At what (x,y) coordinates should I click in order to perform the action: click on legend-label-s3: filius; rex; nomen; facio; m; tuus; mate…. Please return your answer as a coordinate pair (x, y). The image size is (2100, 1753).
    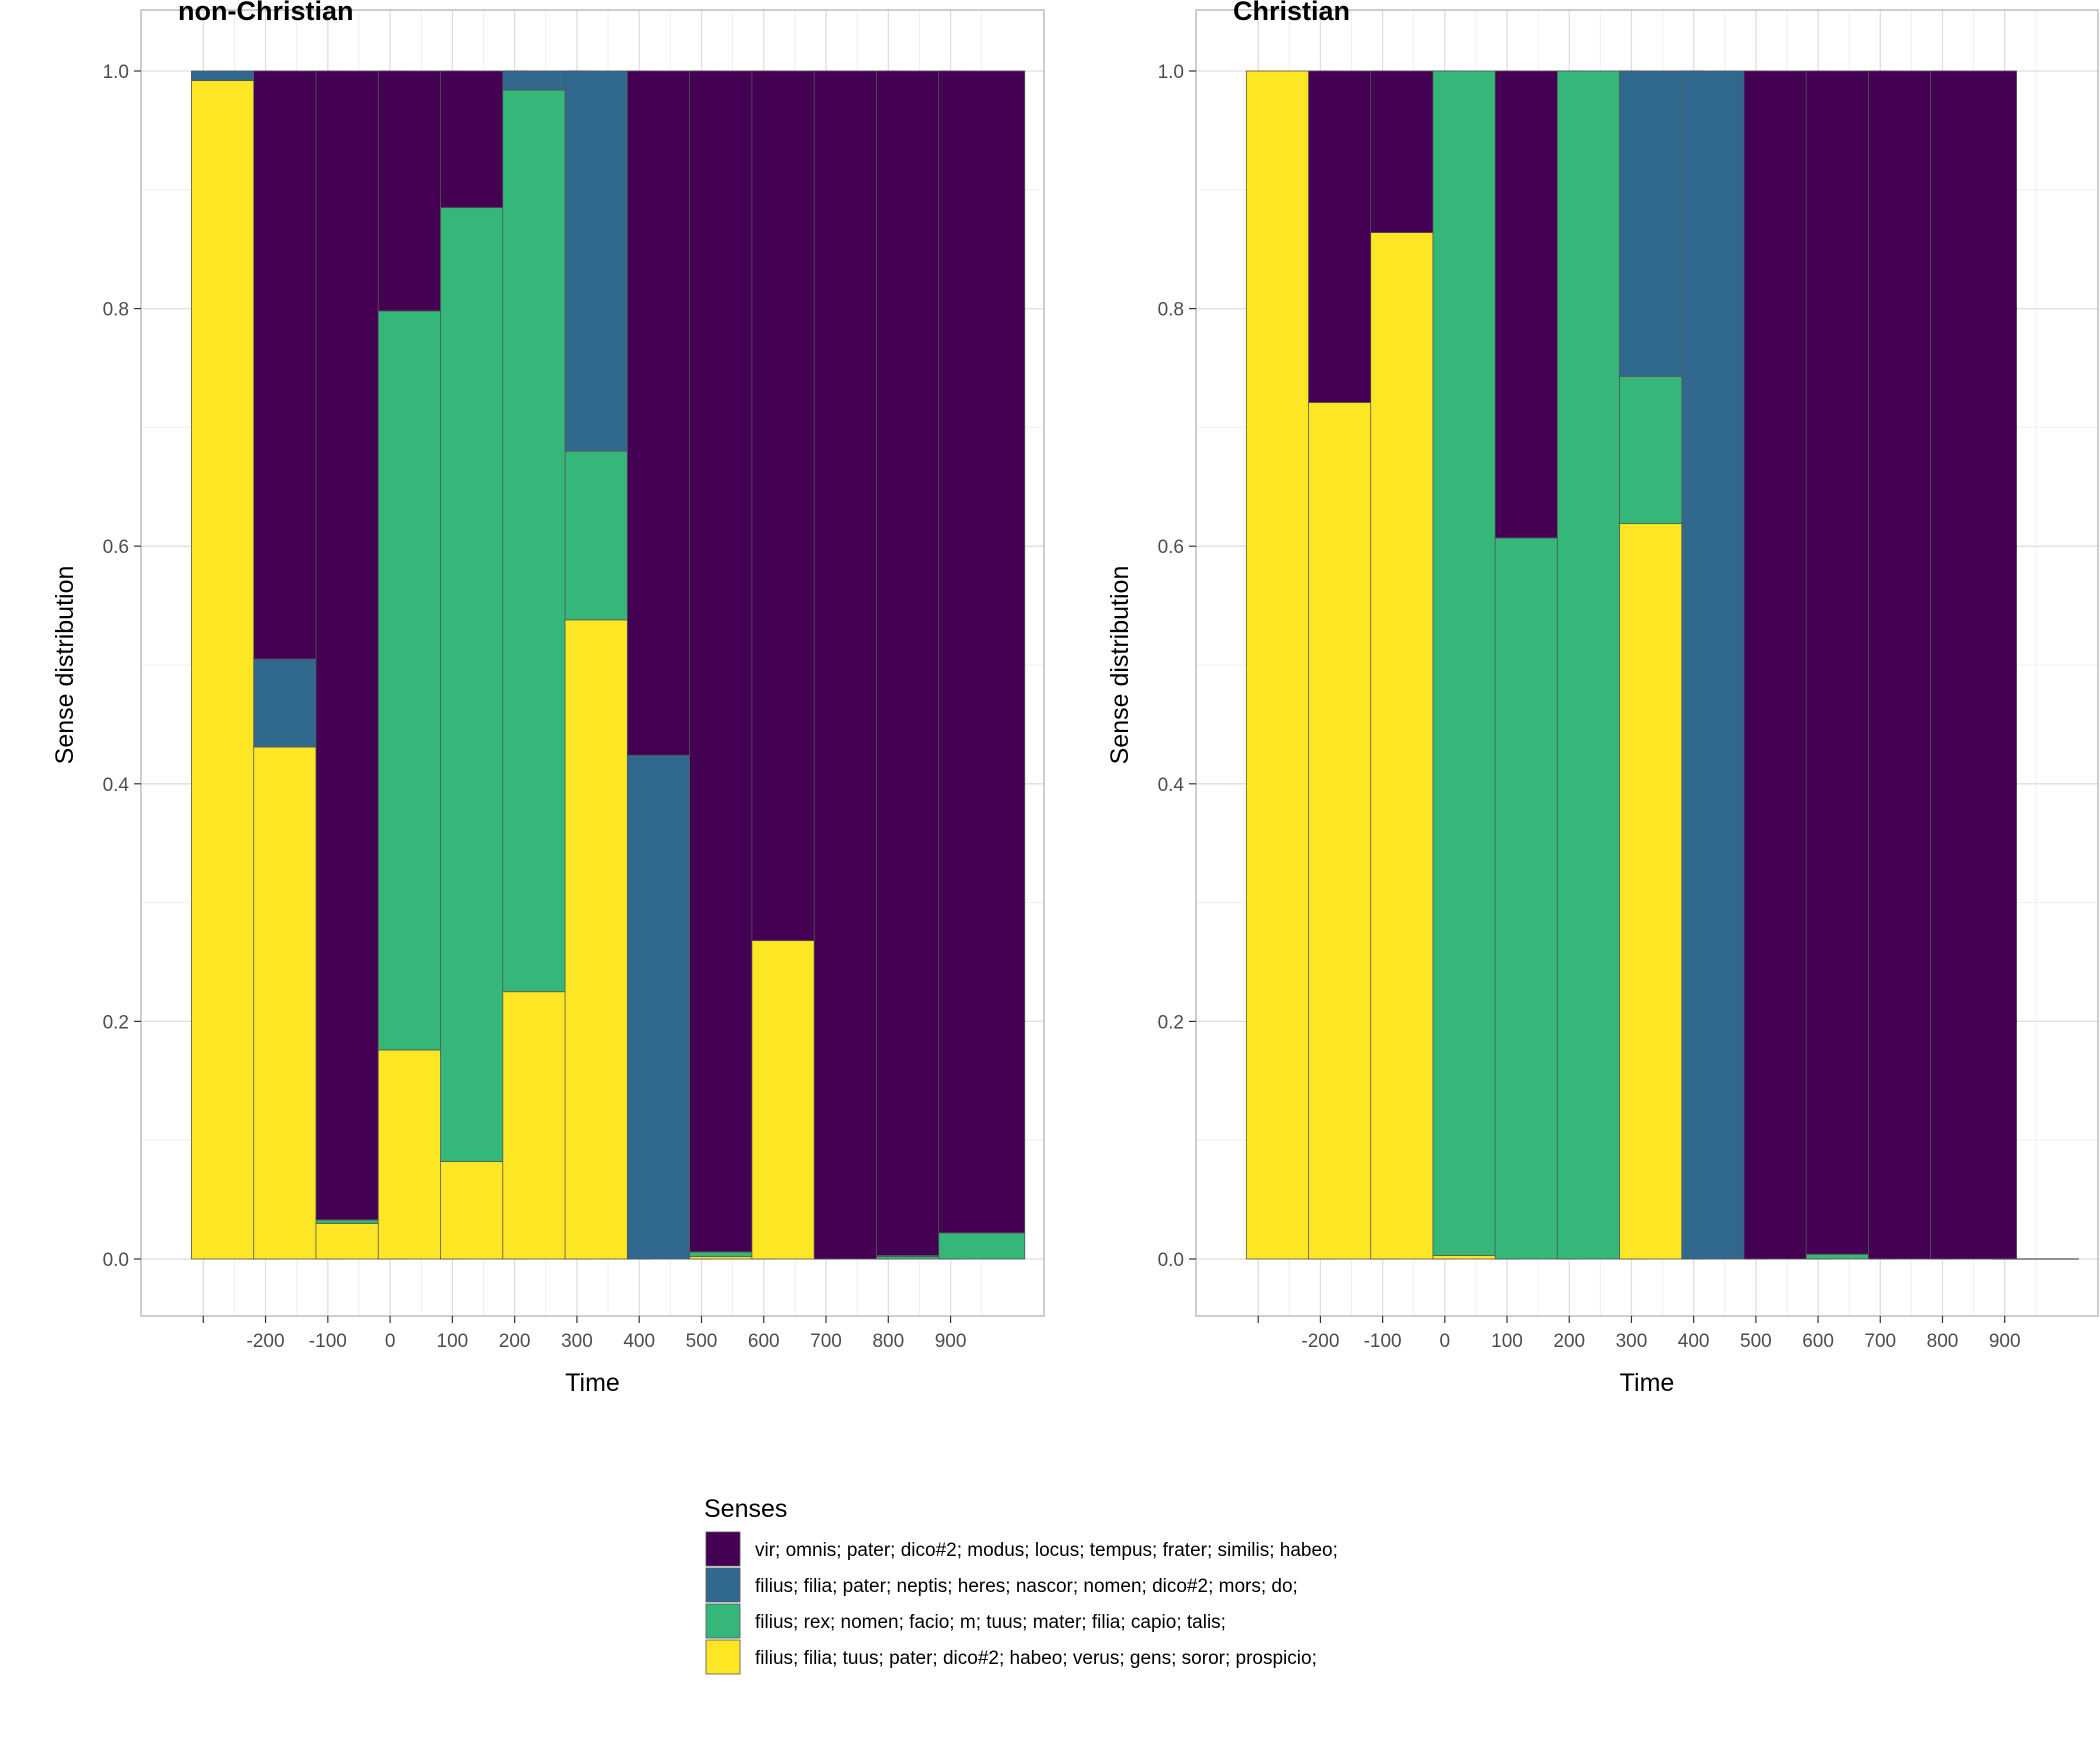
    Looking at the image, I should click on (990, 1622).